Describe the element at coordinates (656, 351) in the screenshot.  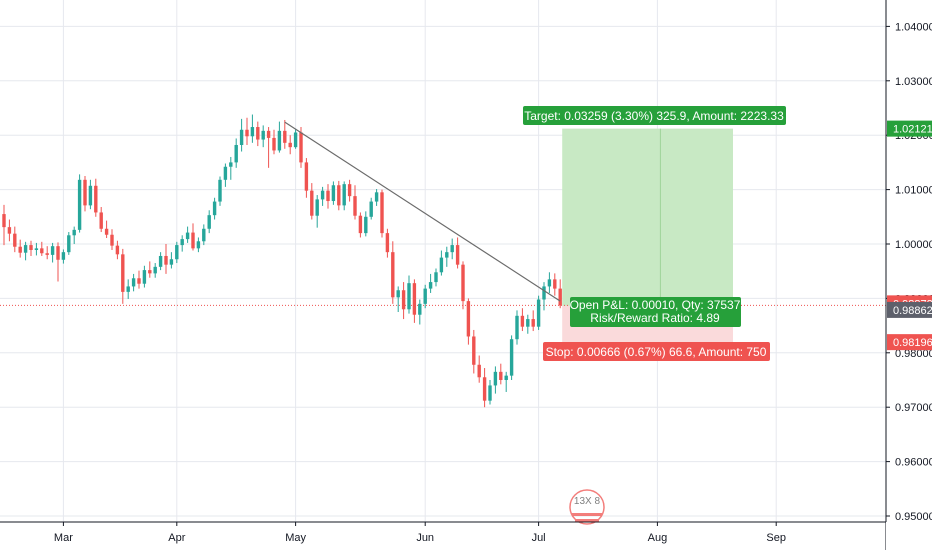
I see `stop-label: Stop: 0.00666 (0.67%) 66.6, Amount: 750` at that location.